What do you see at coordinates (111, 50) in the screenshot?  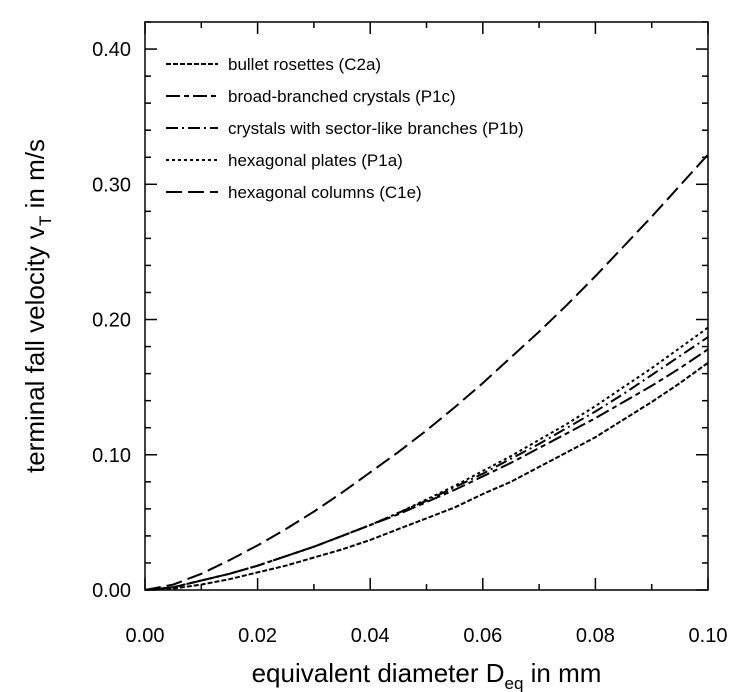 I see `y-tick-label-4: 0.40` at bounding box center [111, 50].